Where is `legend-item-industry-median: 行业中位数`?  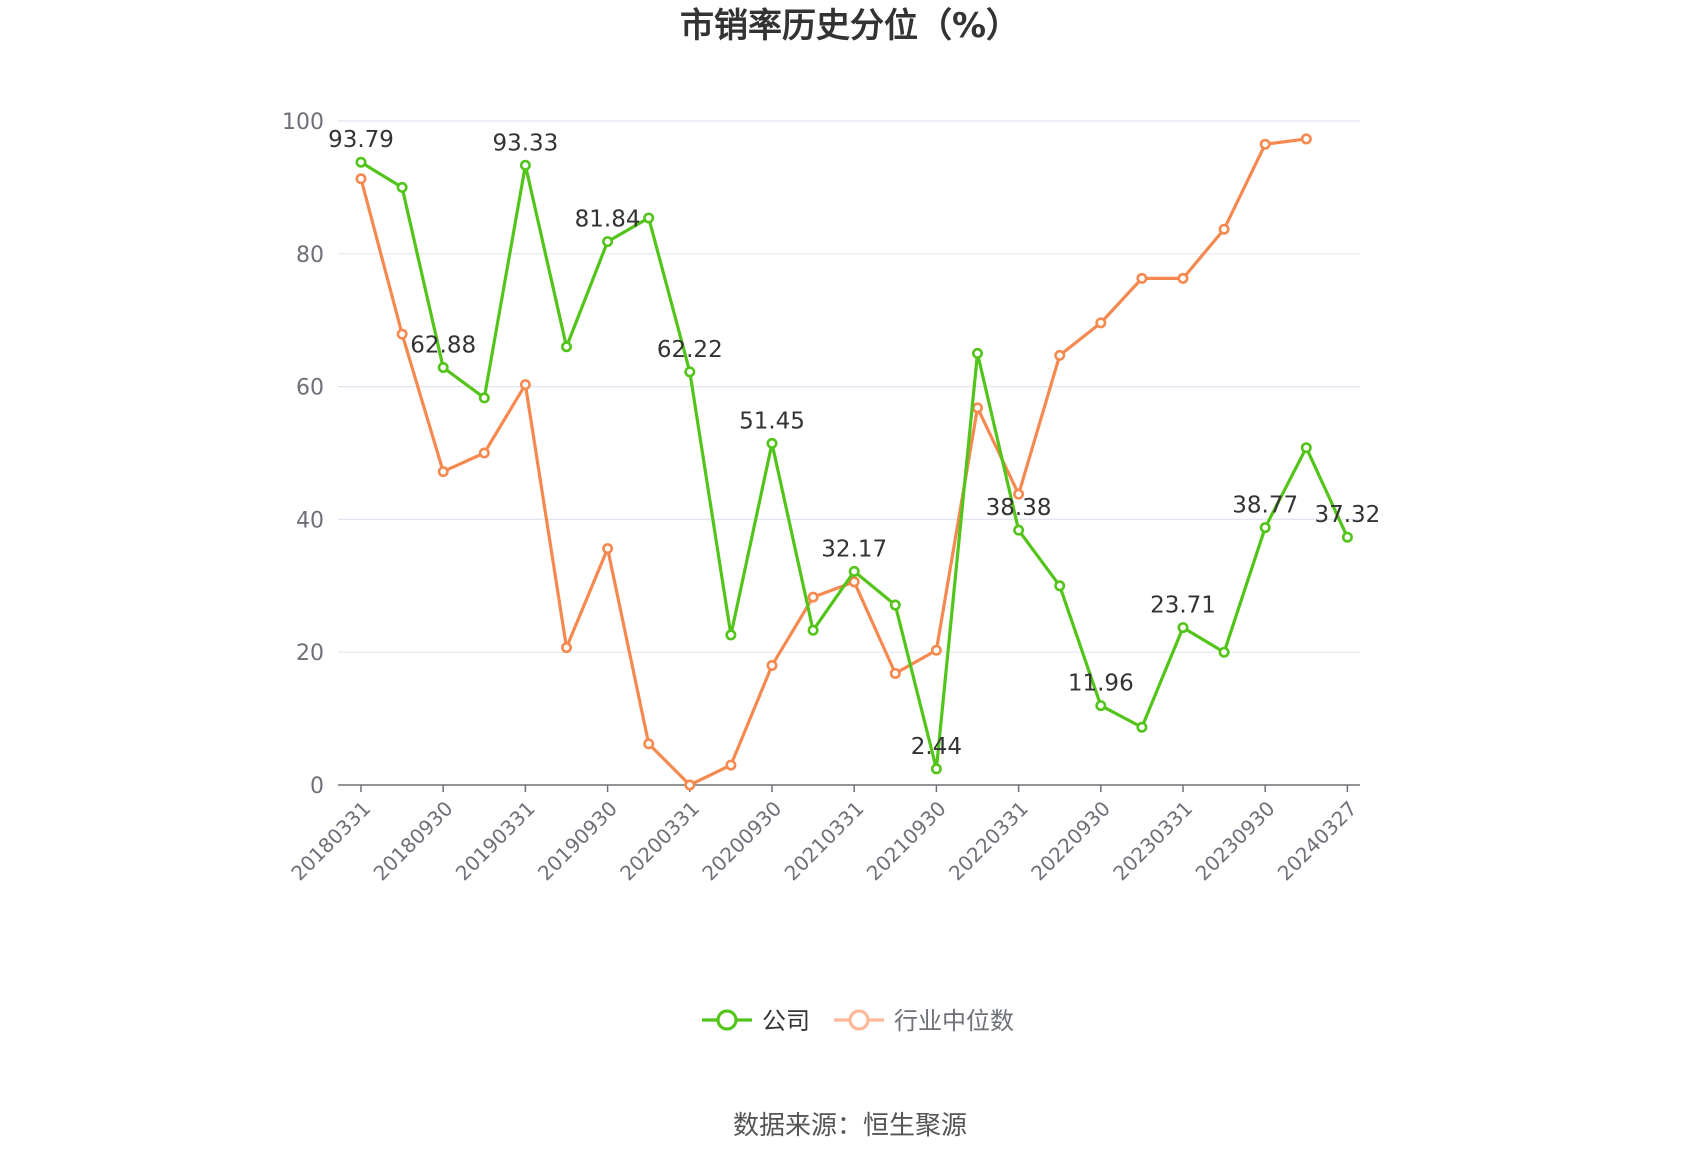 legend-item-industry-median: 行业中位数 is located at coordinates (924, 1021).